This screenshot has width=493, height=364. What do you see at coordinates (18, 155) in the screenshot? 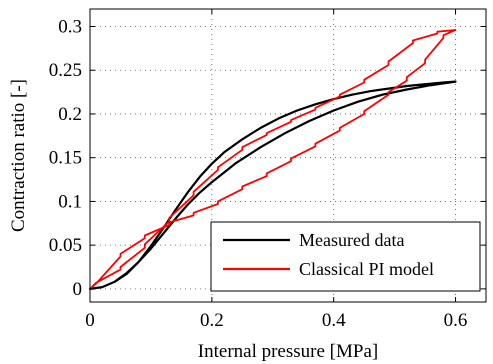
I see `y-axis-label: Contraction ratio [-]` at bounding box center [18, 155].